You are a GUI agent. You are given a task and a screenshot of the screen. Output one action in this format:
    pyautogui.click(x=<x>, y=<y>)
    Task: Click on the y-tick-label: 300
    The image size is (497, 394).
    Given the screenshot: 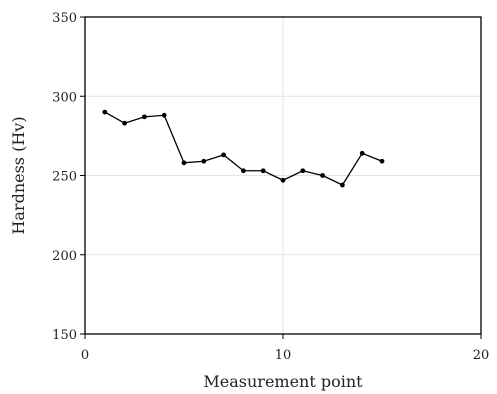 What is the action you would take?
    pyautogui.click(x=64, y=97)
    